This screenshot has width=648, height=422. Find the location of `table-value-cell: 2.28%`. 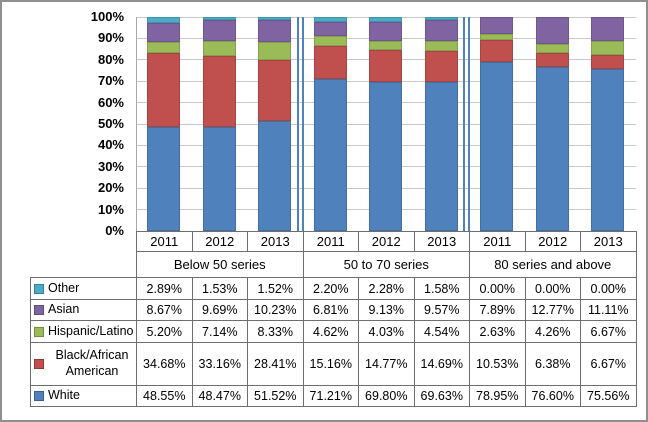

table-value-cell: 2.28% is located at coordinates (386, 288).